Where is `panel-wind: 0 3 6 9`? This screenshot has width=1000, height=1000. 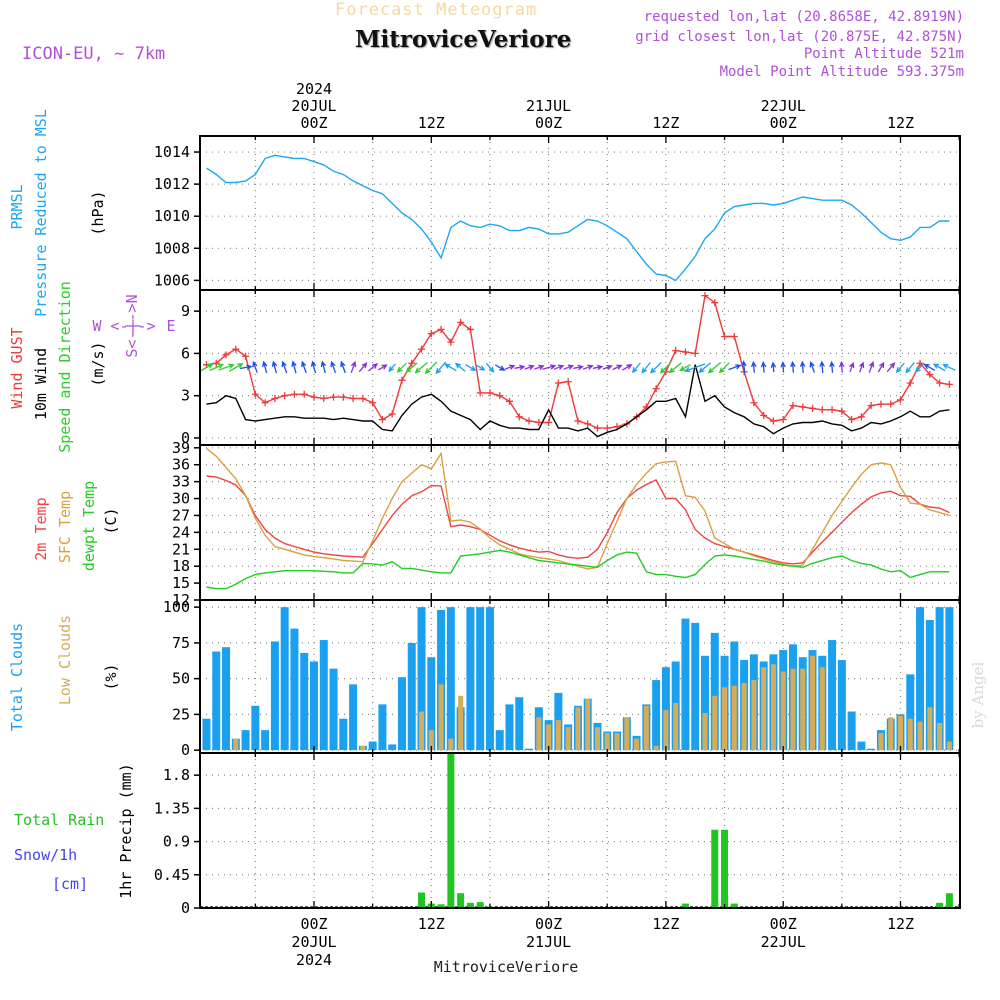
panel-wind: 0 3 6 9 is located at coordinates (571, 368).